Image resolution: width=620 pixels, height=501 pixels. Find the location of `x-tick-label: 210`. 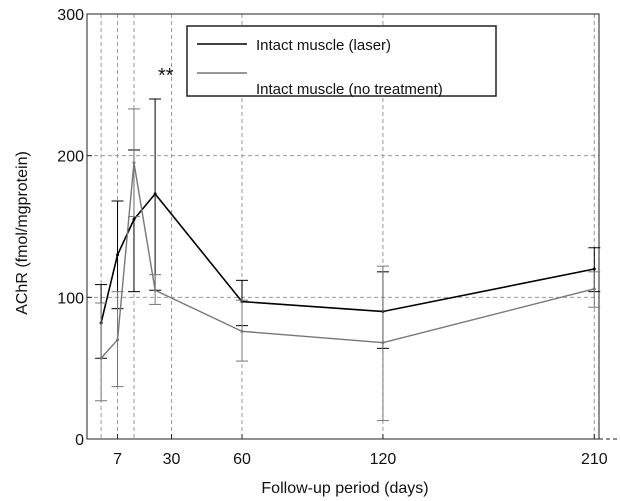

x-tick-label: 210 is located at coordinates (594, 459).